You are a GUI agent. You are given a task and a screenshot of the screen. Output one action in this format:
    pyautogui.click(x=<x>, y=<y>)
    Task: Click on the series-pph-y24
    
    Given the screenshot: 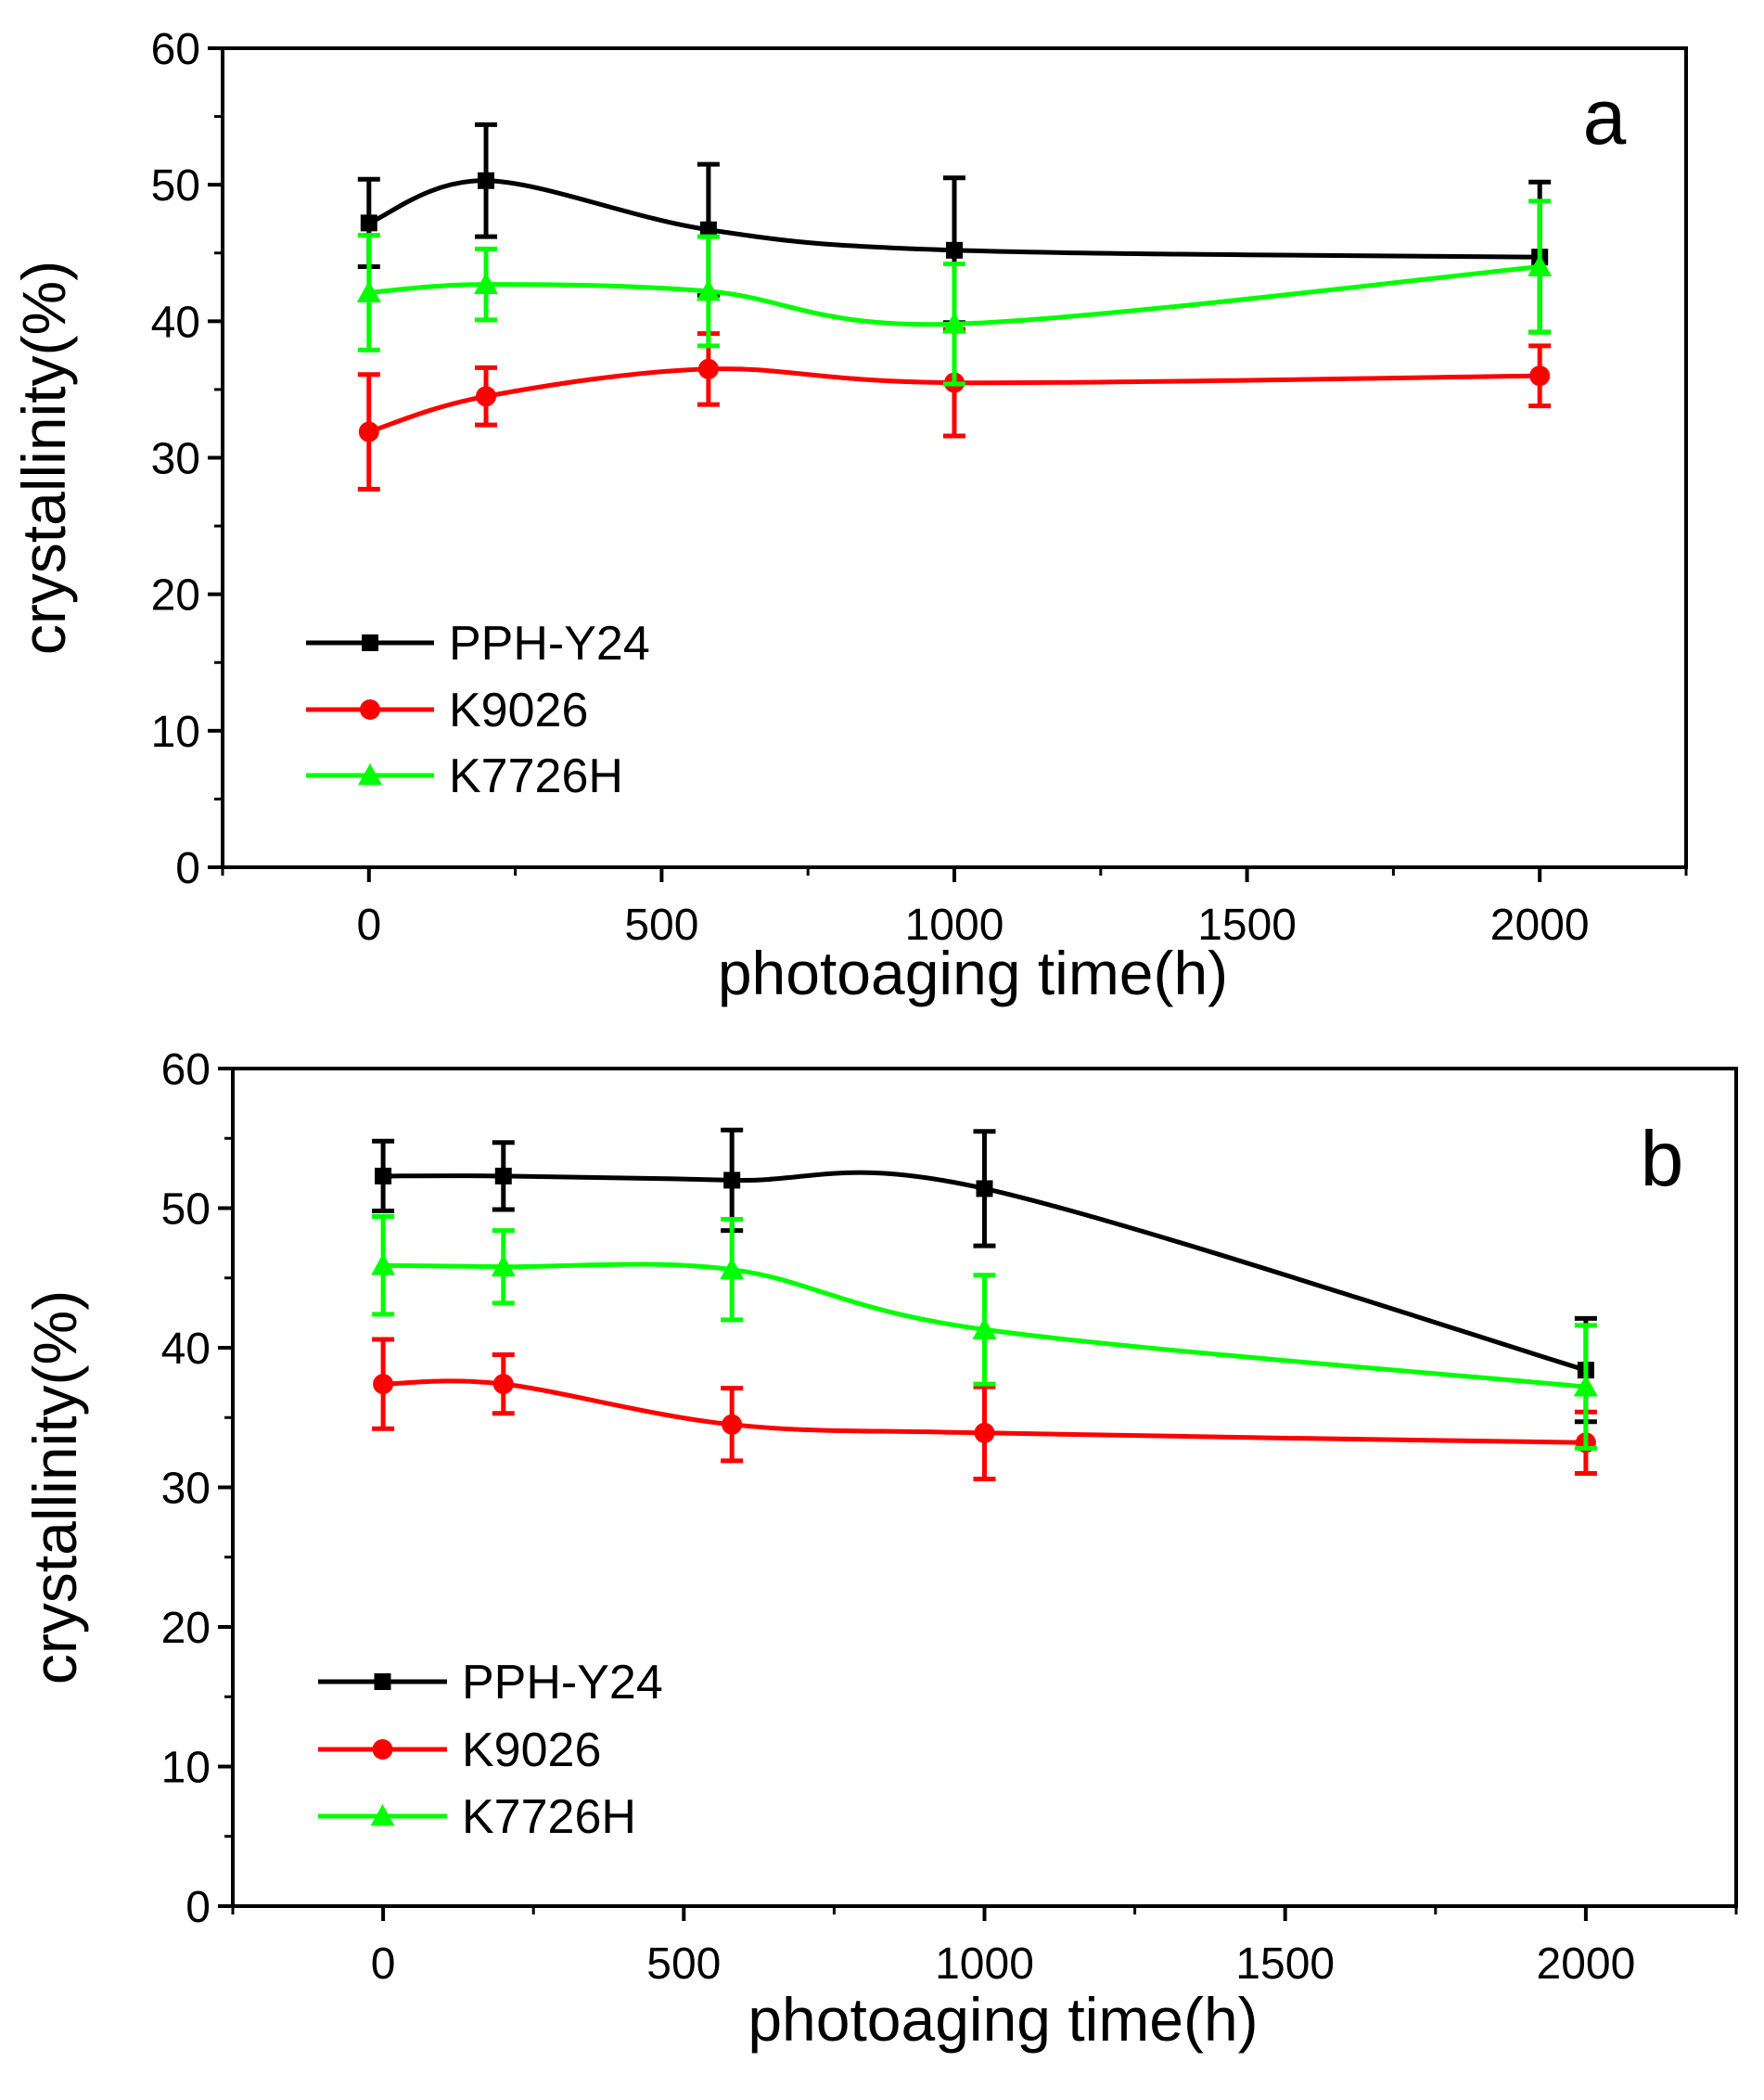 What is the action you would take?
    pyautogui.click(x=984, y=1276)
    